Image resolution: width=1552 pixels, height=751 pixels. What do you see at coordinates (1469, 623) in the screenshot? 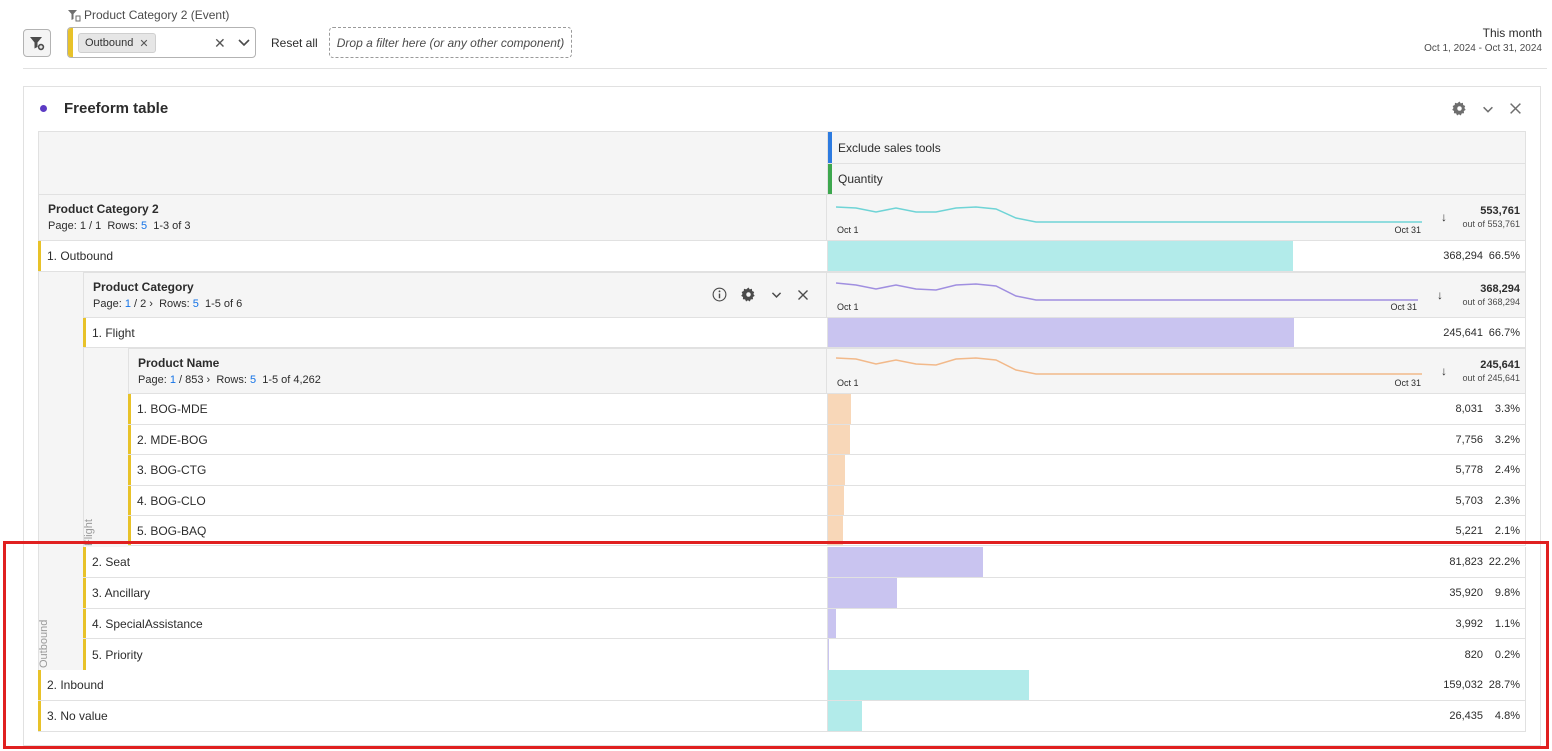
I see `metric-value: 3,992` at bounding box center [1469, 623].